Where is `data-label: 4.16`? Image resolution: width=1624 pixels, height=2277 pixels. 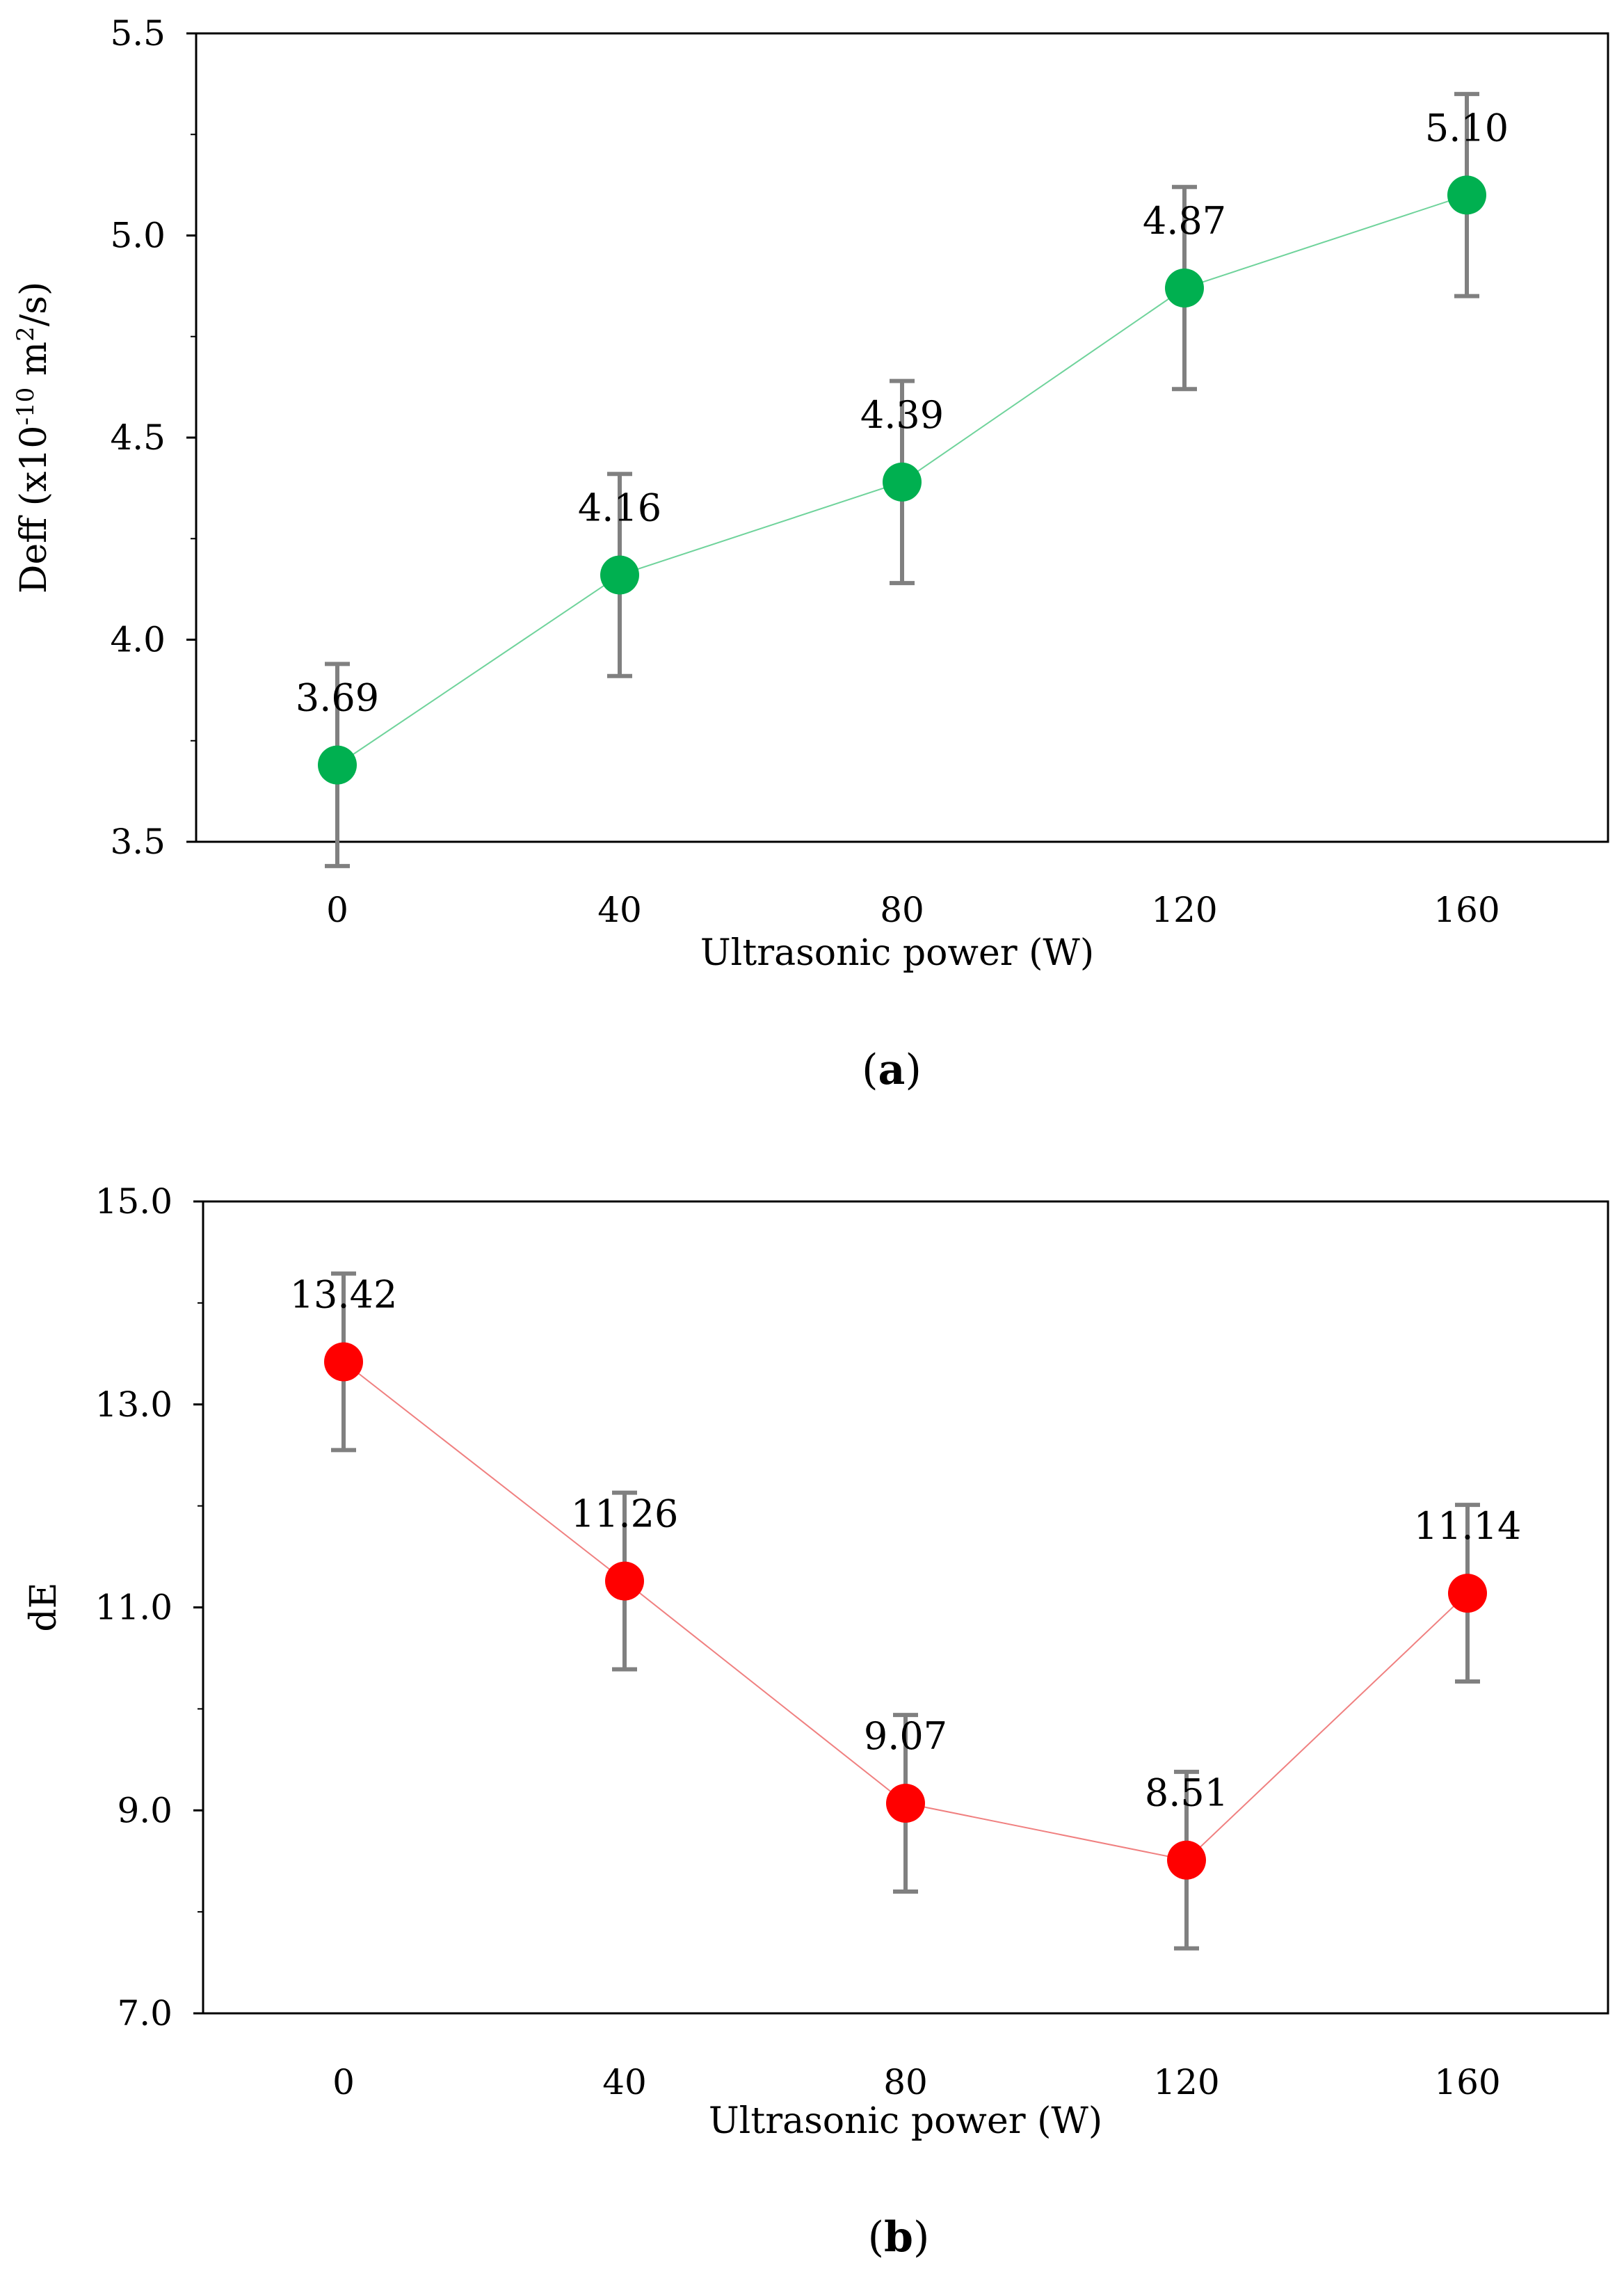
data-label: 4.16 is located at coordinates (619, 508).